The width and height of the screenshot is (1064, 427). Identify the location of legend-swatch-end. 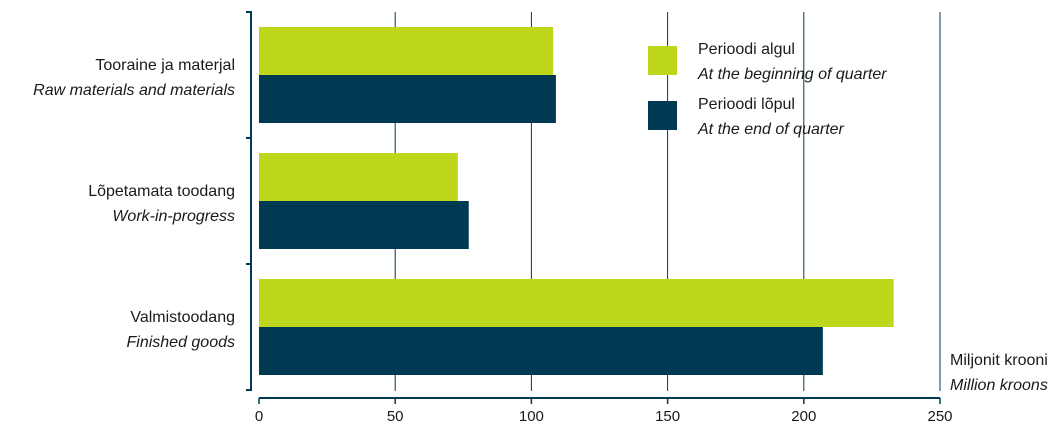
(662, 115).